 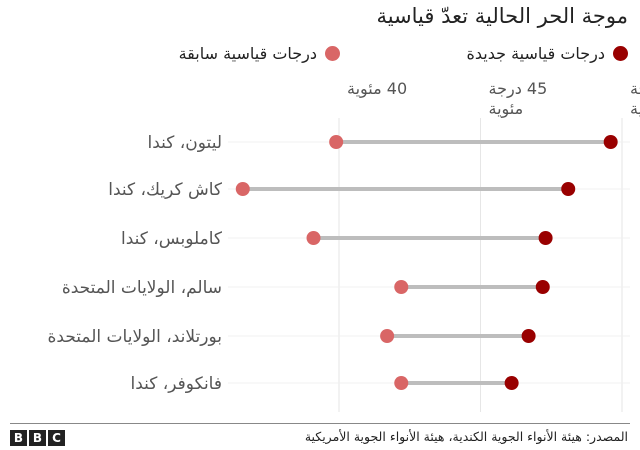 I want to click on legend-new-label: درجات قياسية جديدة, so click(x=535, y=53).